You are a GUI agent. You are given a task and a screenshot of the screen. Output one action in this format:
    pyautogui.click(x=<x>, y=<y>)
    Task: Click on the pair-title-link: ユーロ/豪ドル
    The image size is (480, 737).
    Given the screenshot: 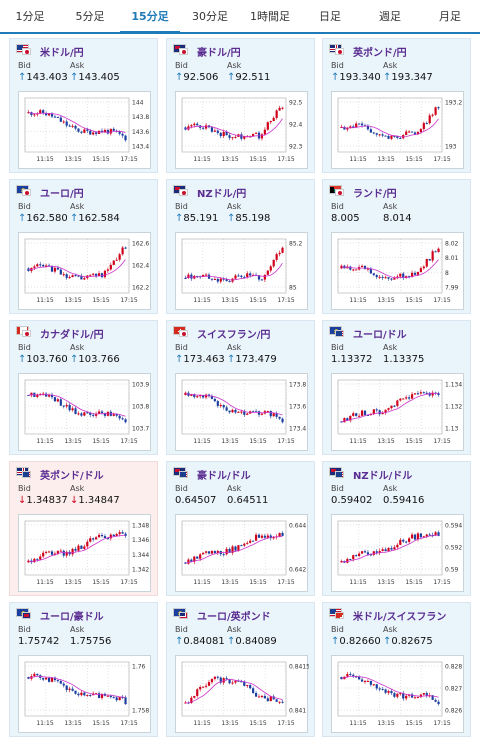 What is the action you would take?
    pyautogui.click(x=60, y=615)
    